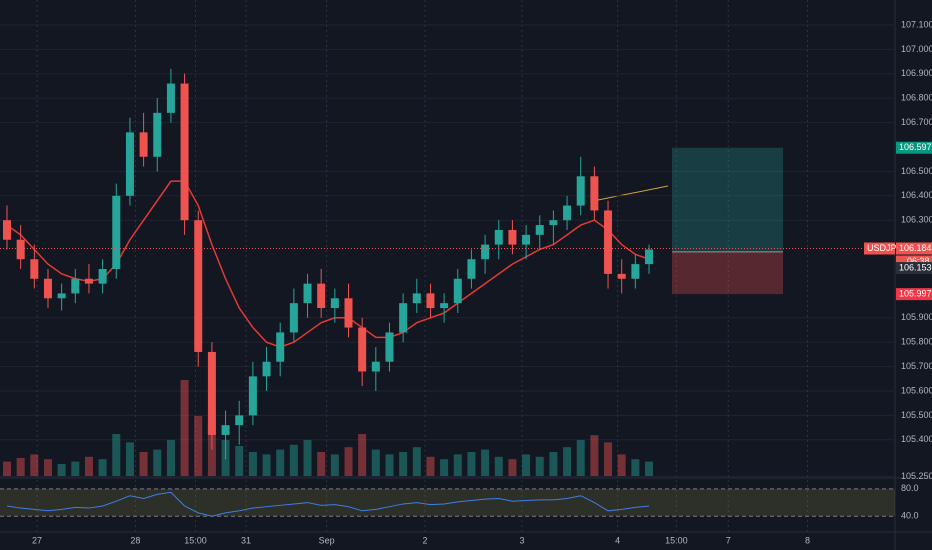 The height and width of the screenshot is (550, 932). Describe the element at coordinates (37, 540) in the screenshot. I see `x-tick-label: 27` at that location.